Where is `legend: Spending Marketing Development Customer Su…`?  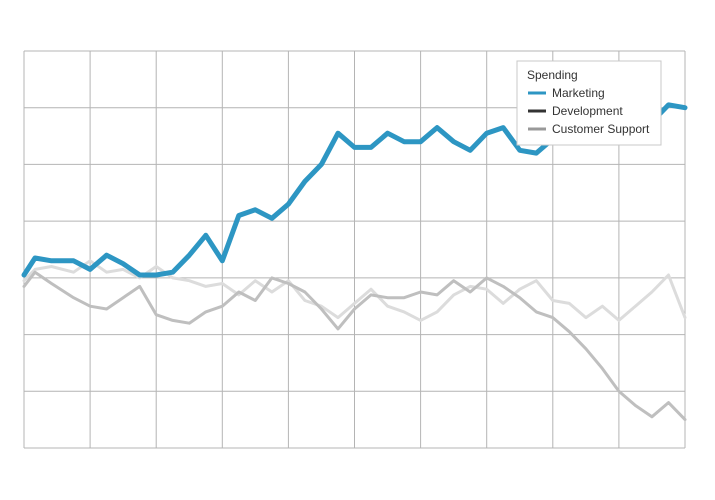
legend: Spending Marketing Development Customer Su… is located at coordinates (589, 103).